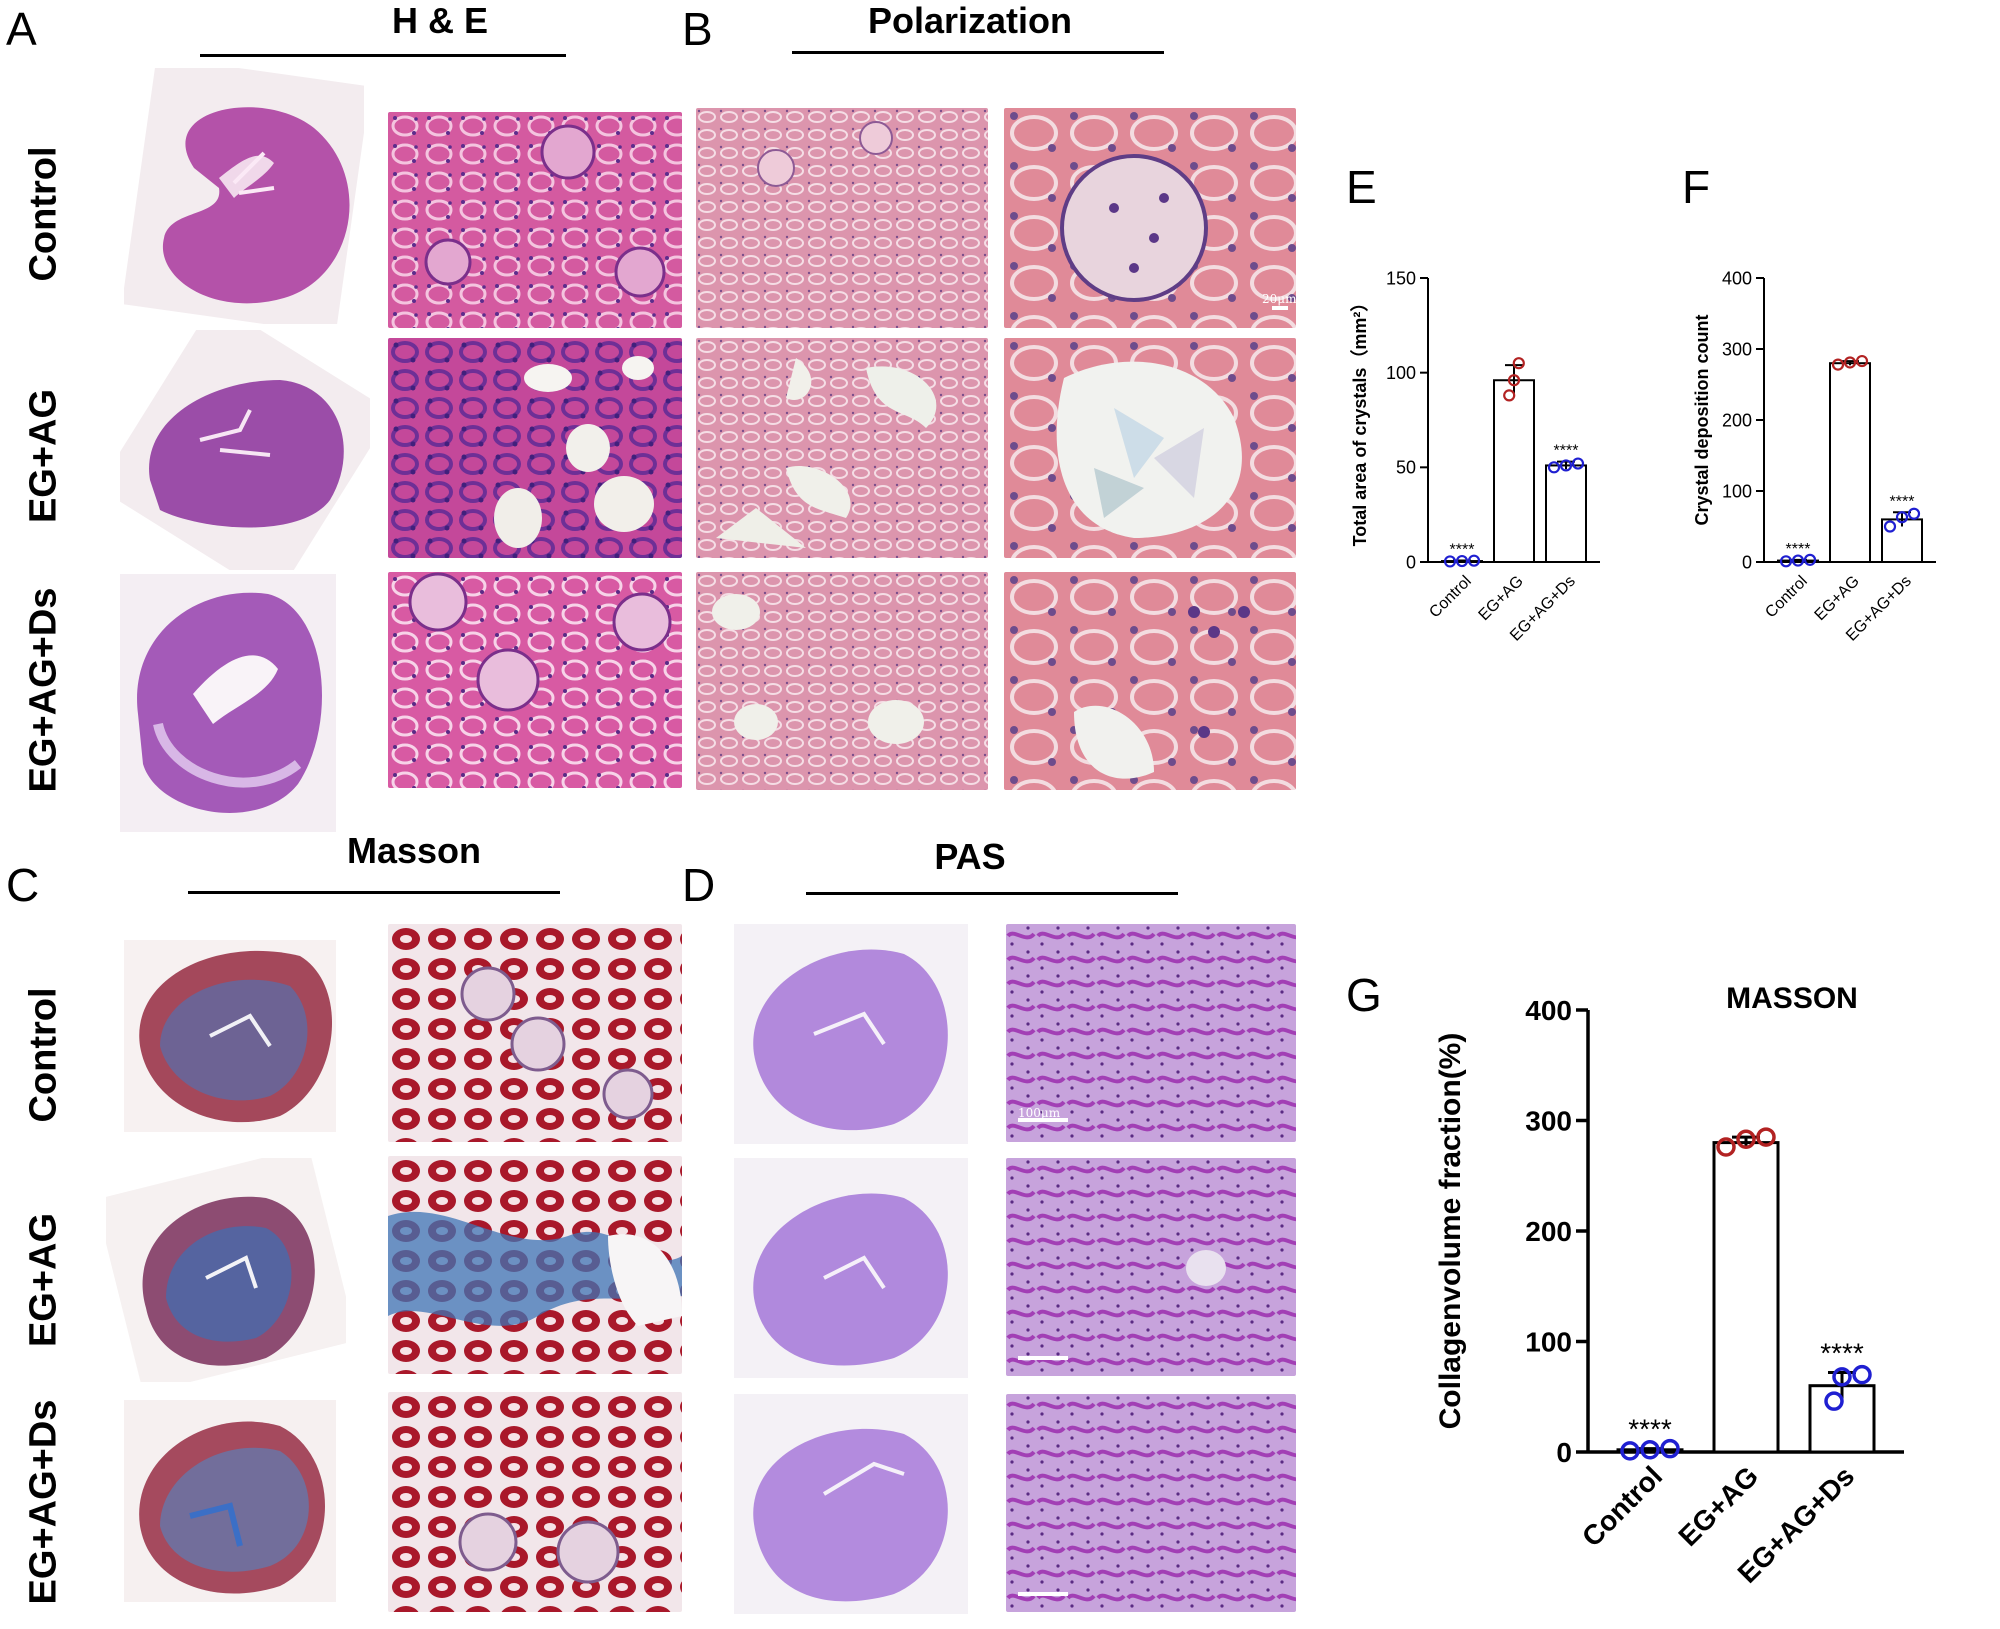 Image resolution: width=2000 pixels, height=1629 pixels. Describe the element at coordinates (535, 1033) in the screenshot. I see `masson-zoom-control-image` at that location.